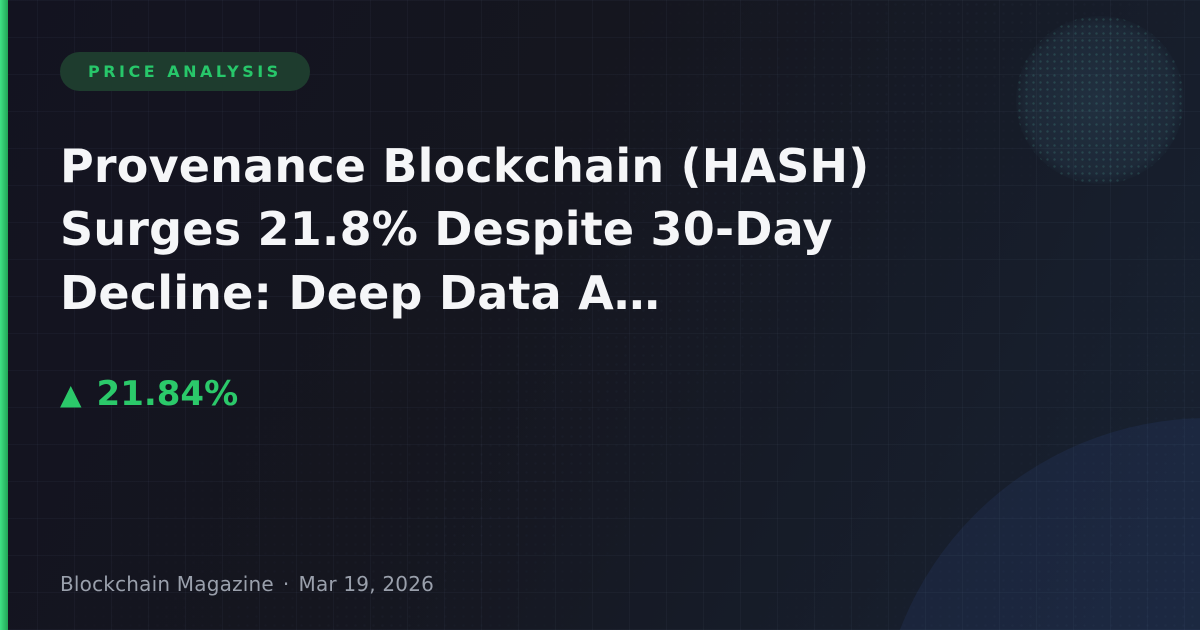  I want to click on left-accent-bar, so click(4, 315).